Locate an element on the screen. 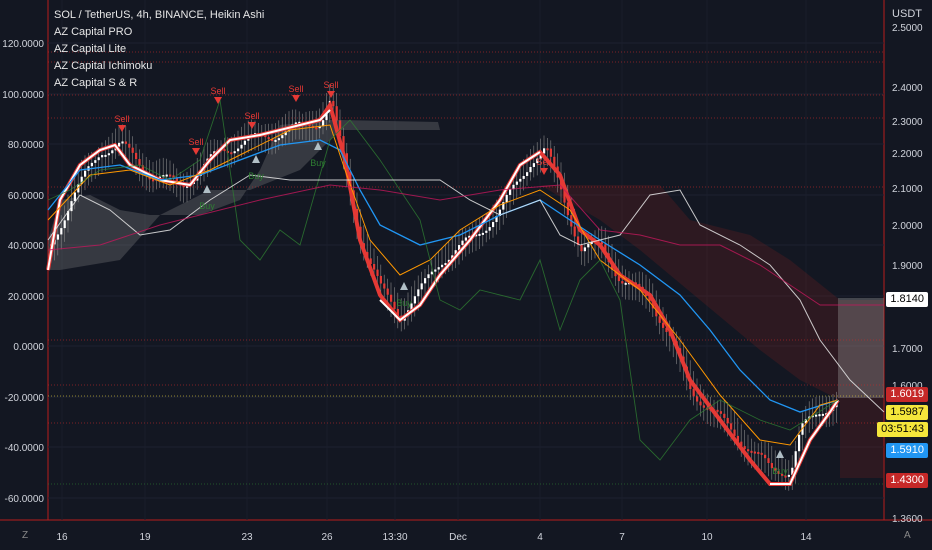 The height and width of the screenshot is (550, 932). currency-unit-label: USDT is located at coordinates (907, 14).